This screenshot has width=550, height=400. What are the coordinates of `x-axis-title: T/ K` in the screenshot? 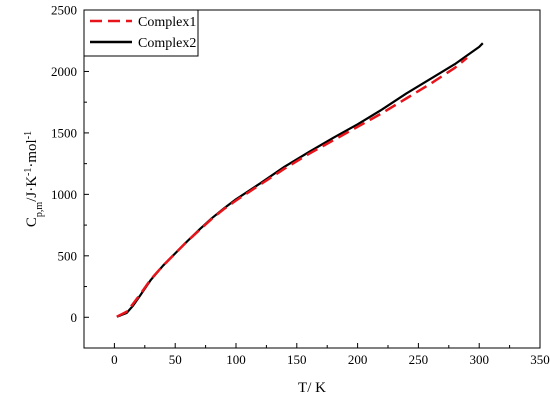 It's located at (312, 388).